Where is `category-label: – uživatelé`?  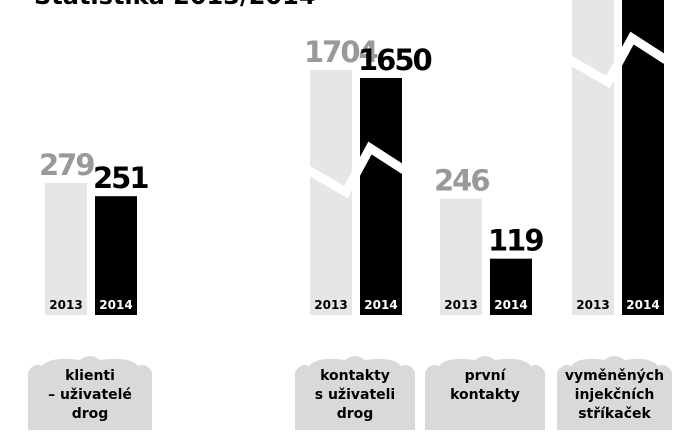
category-label: – uživatelé is located at coordinates (90, 395).